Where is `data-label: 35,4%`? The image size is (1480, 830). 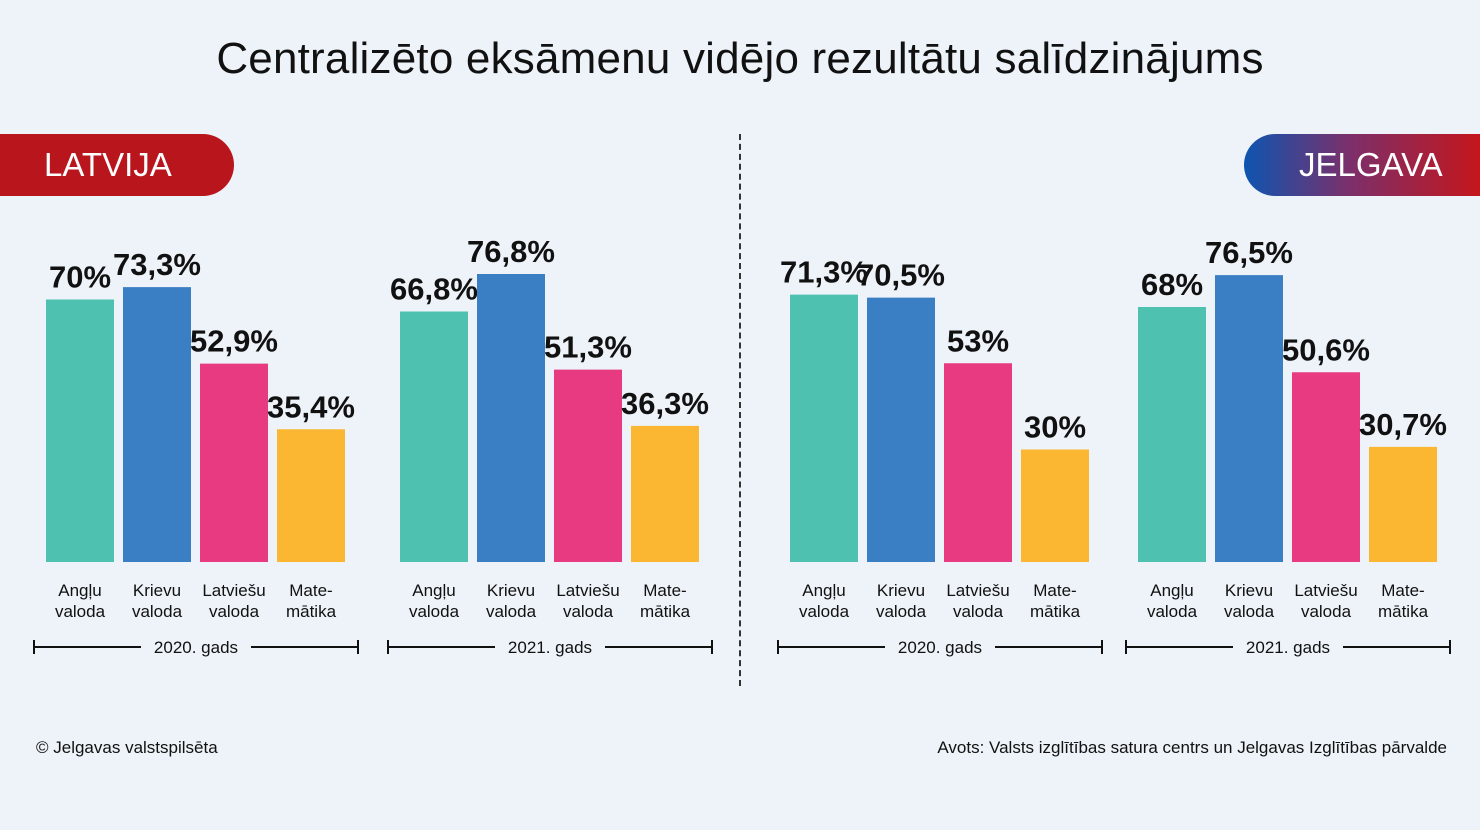
data-label: 35,4% is located at coordinates (311, 406).